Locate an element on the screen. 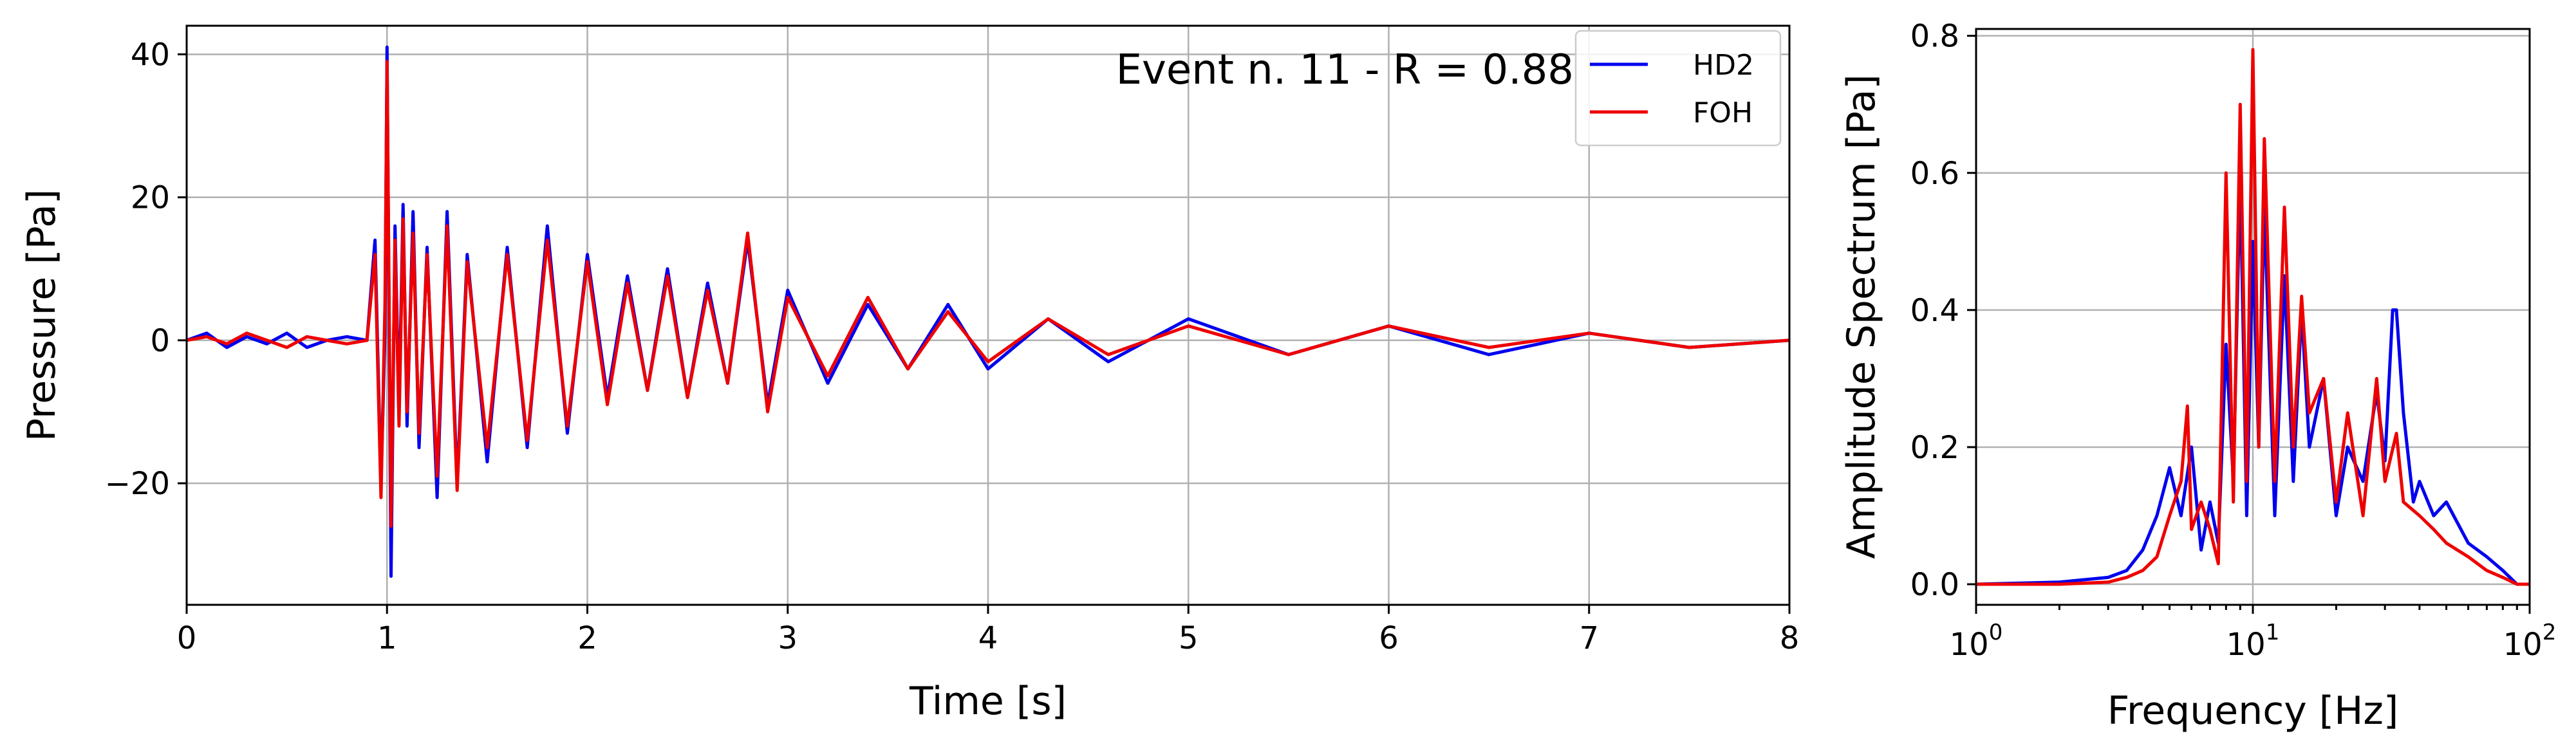  legend-box is located at coordinates (1678, 88).